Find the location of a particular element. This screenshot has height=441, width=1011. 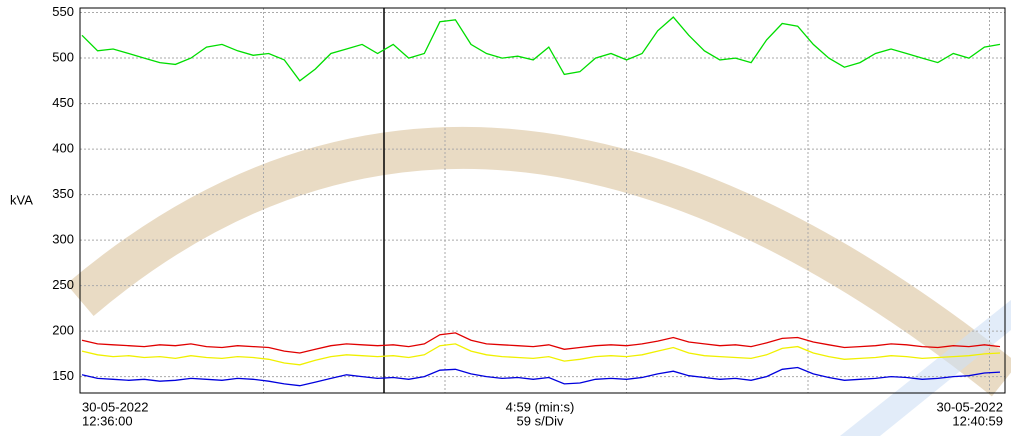

x-end-time: 12:40:59 is located at coordinates (977, 420).